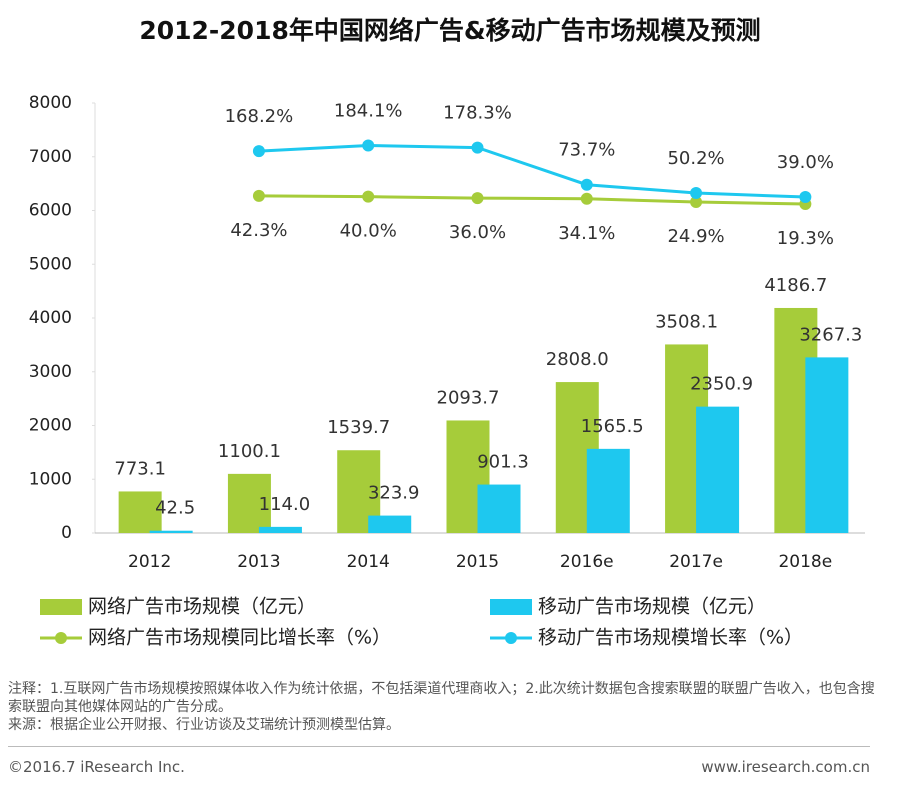 The image size is (900, 792). Describe the element at coordinates (587, 562) in the screenshot. I see `x-tick-label: 2016e` at that location.